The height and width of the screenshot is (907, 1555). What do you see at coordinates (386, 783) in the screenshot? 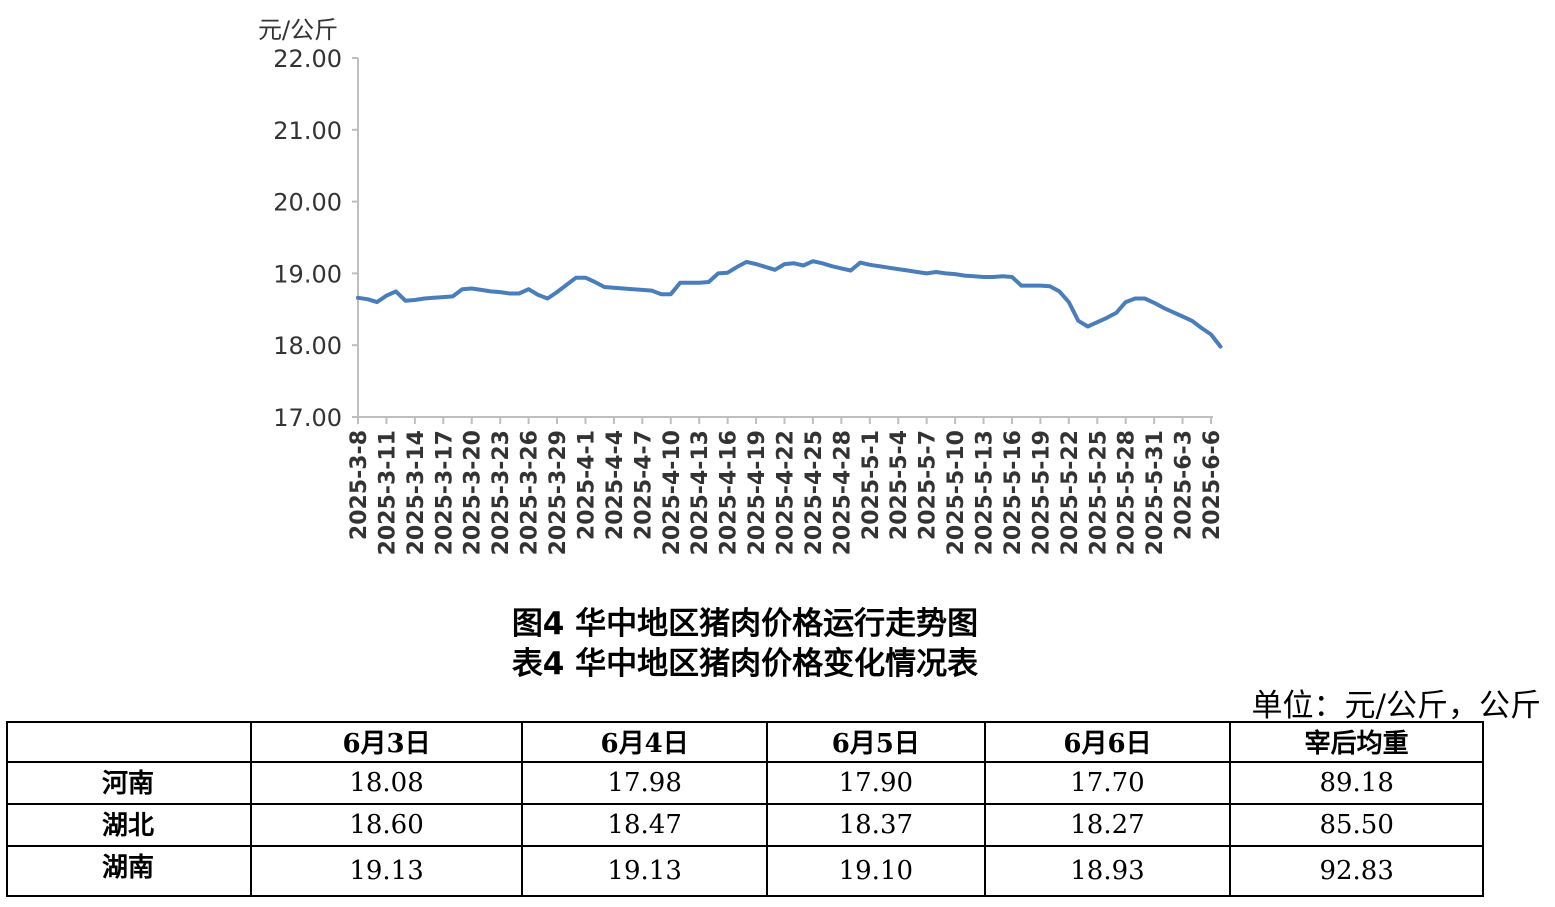
I see `value-cell: 18.08` at bounding box center [386, 783].